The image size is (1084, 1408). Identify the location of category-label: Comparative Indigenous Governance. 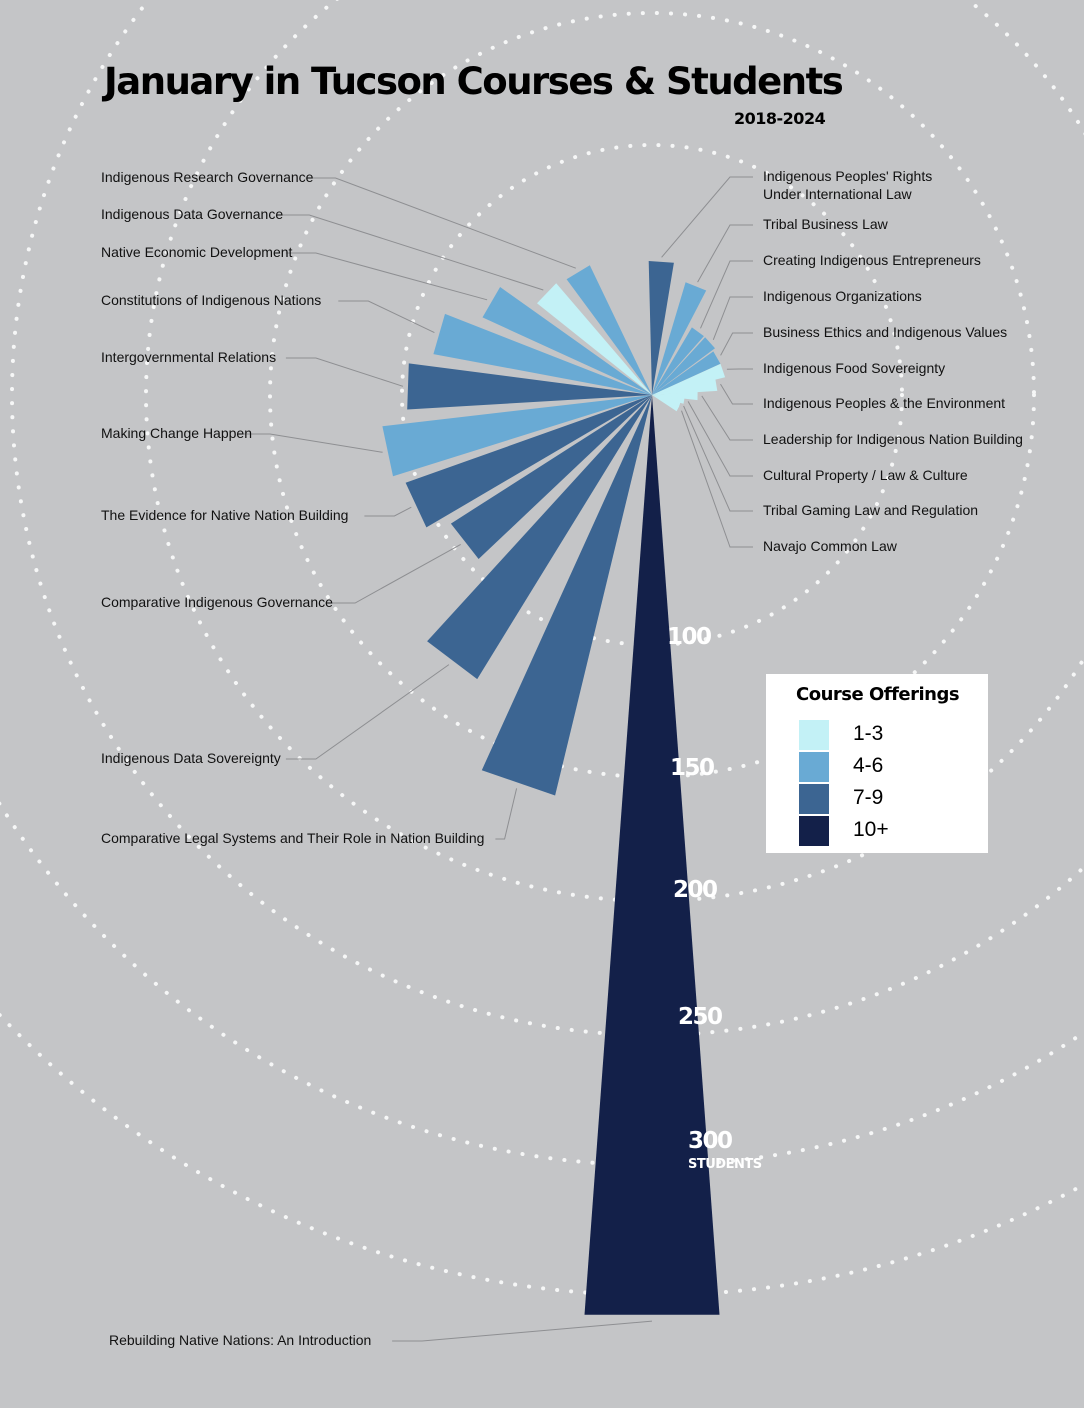
(217, 602).